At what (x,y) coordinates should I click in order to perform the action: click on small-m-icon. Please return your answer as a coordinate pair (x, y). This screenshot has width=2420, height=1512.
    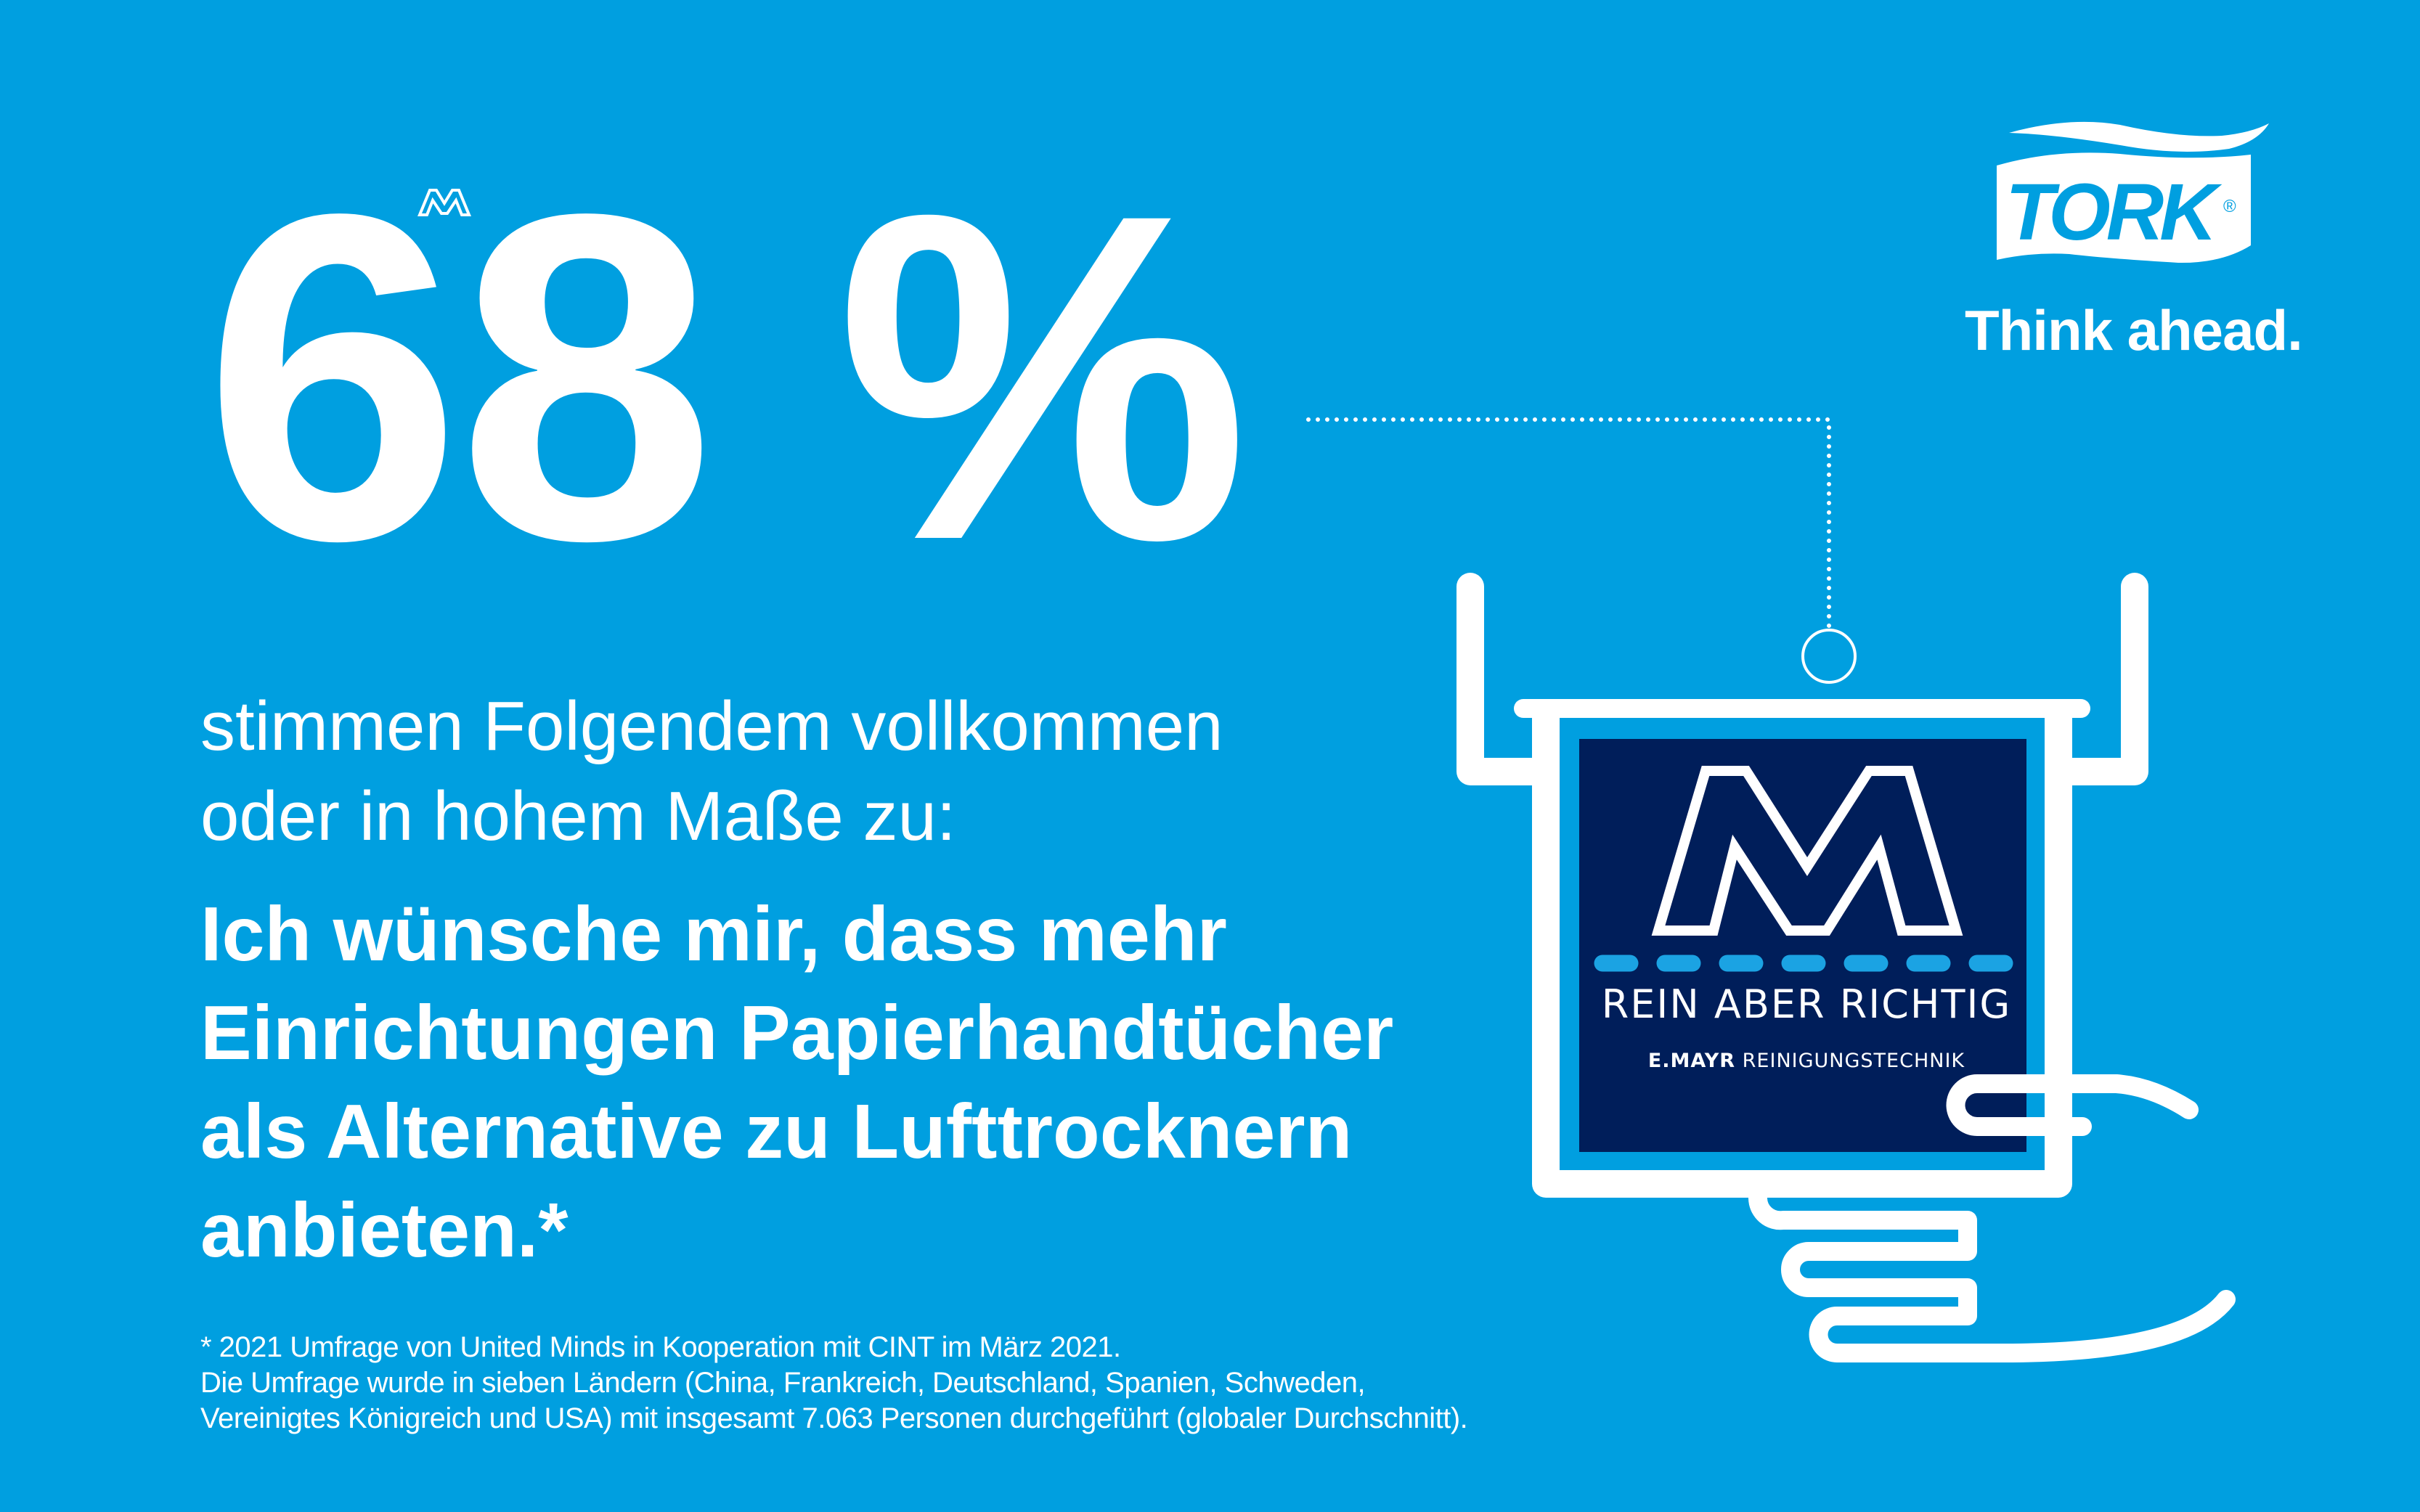
    Looking at the image, I should click on (444, 202).